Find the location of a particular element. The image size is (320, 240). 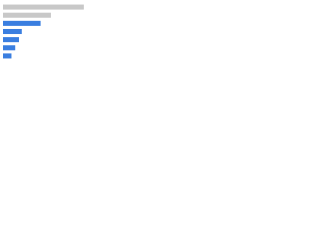

chart is located at coordinates (43, 31).